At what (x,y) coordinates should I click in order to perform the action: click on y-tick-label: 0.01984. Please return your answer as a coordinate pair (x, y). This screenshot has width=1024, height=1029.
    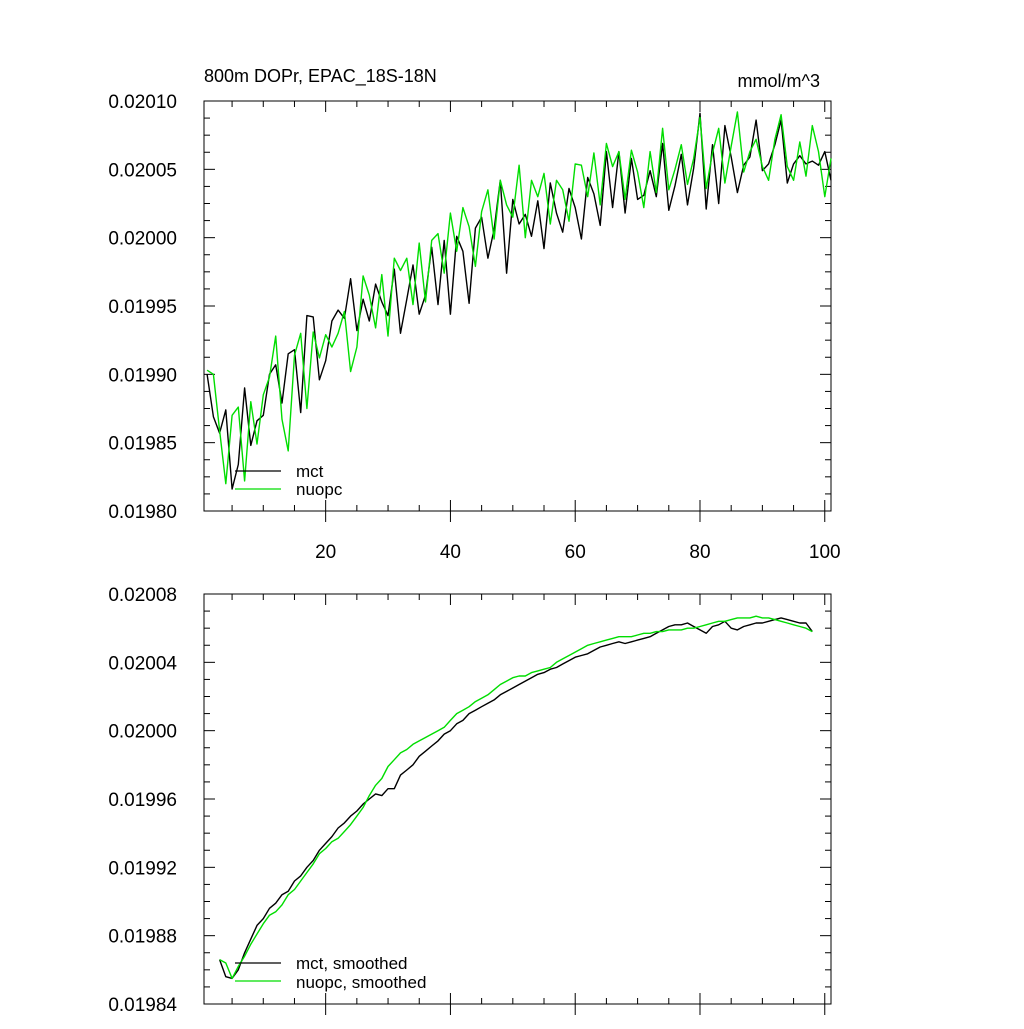
    Looking at the image, I should click on (142, 1005).